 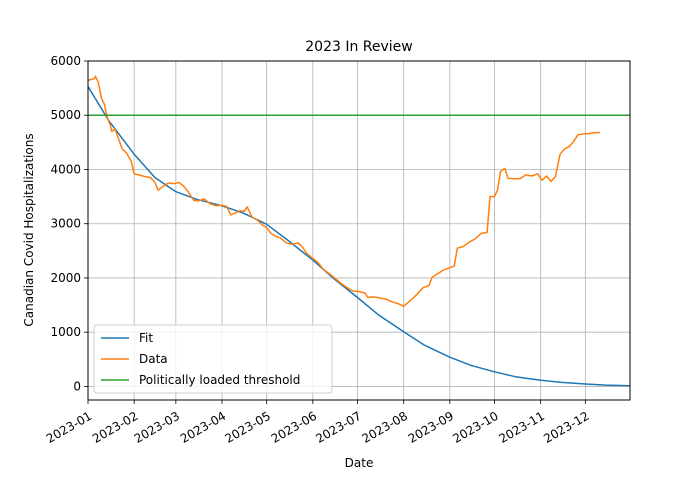 I want to click on legend-box, so click(x=213, y=359).